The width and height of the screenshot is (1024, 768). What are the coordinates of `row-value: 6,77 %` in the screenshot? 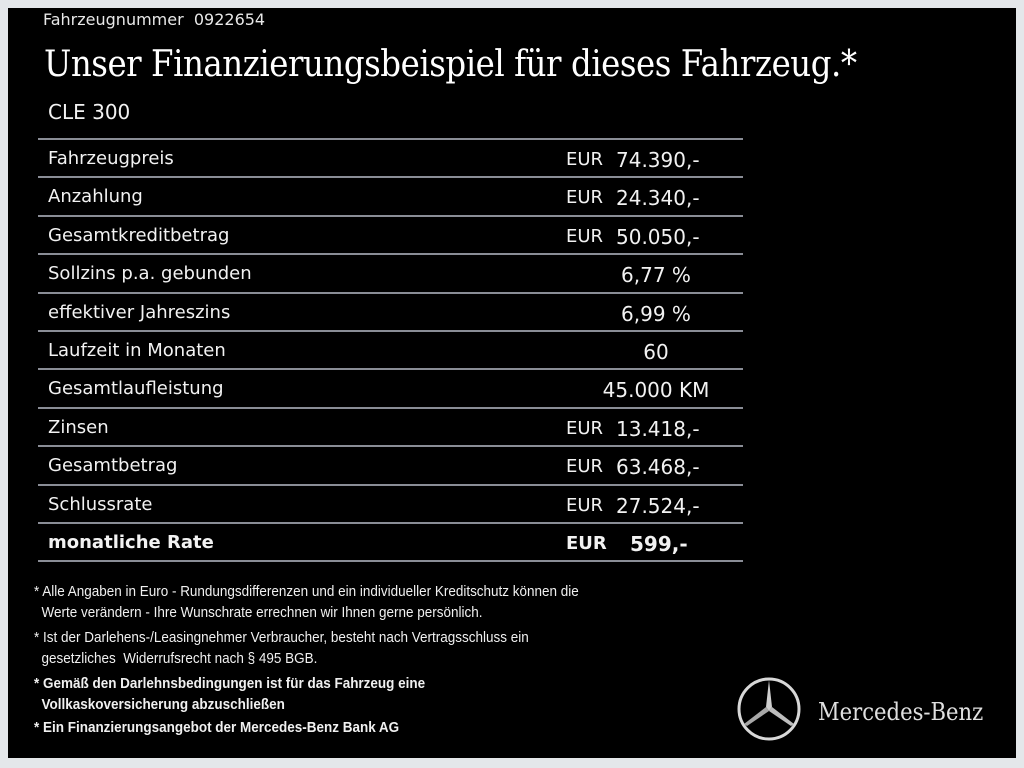 It's located at (656, 275).